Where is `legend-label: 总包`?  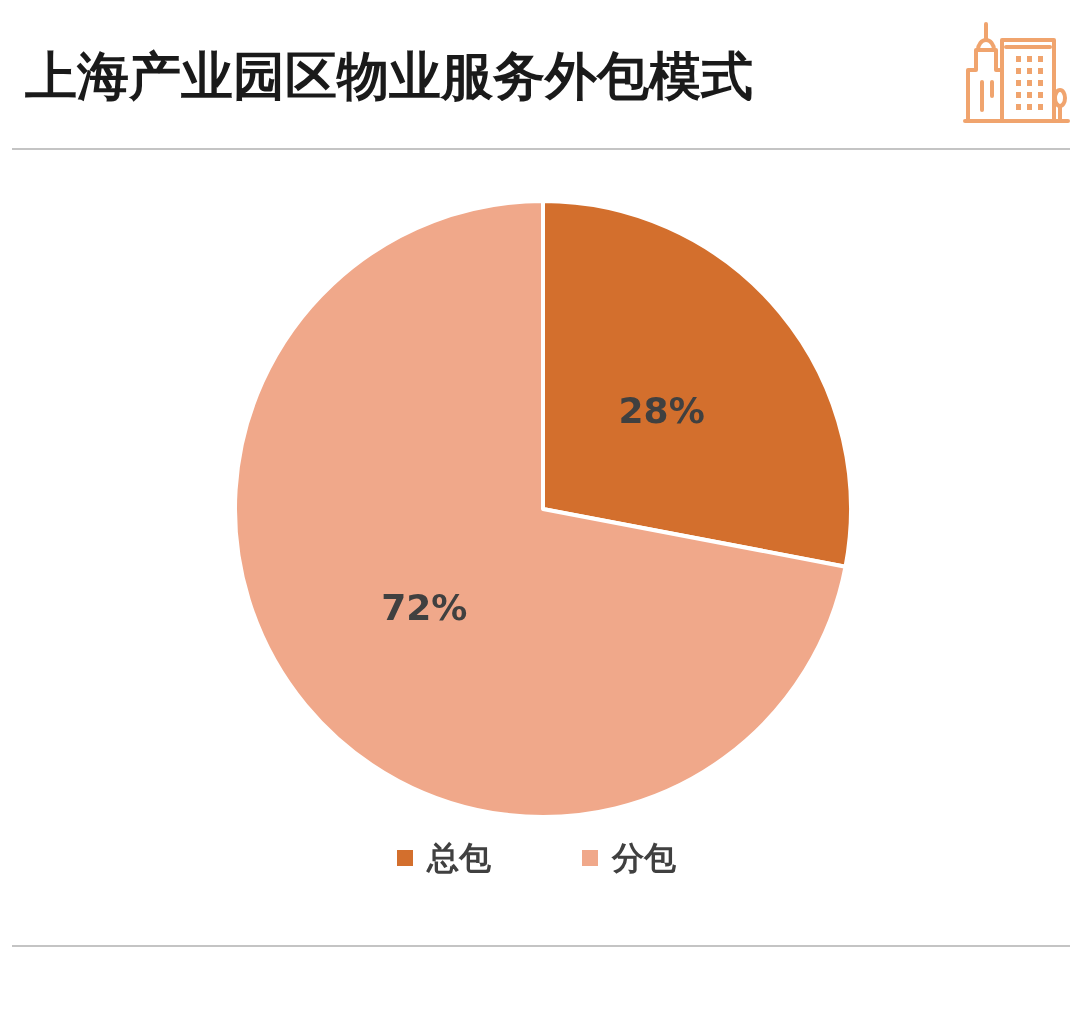
legend-label: 总包 is located at coordinates (459, 858).